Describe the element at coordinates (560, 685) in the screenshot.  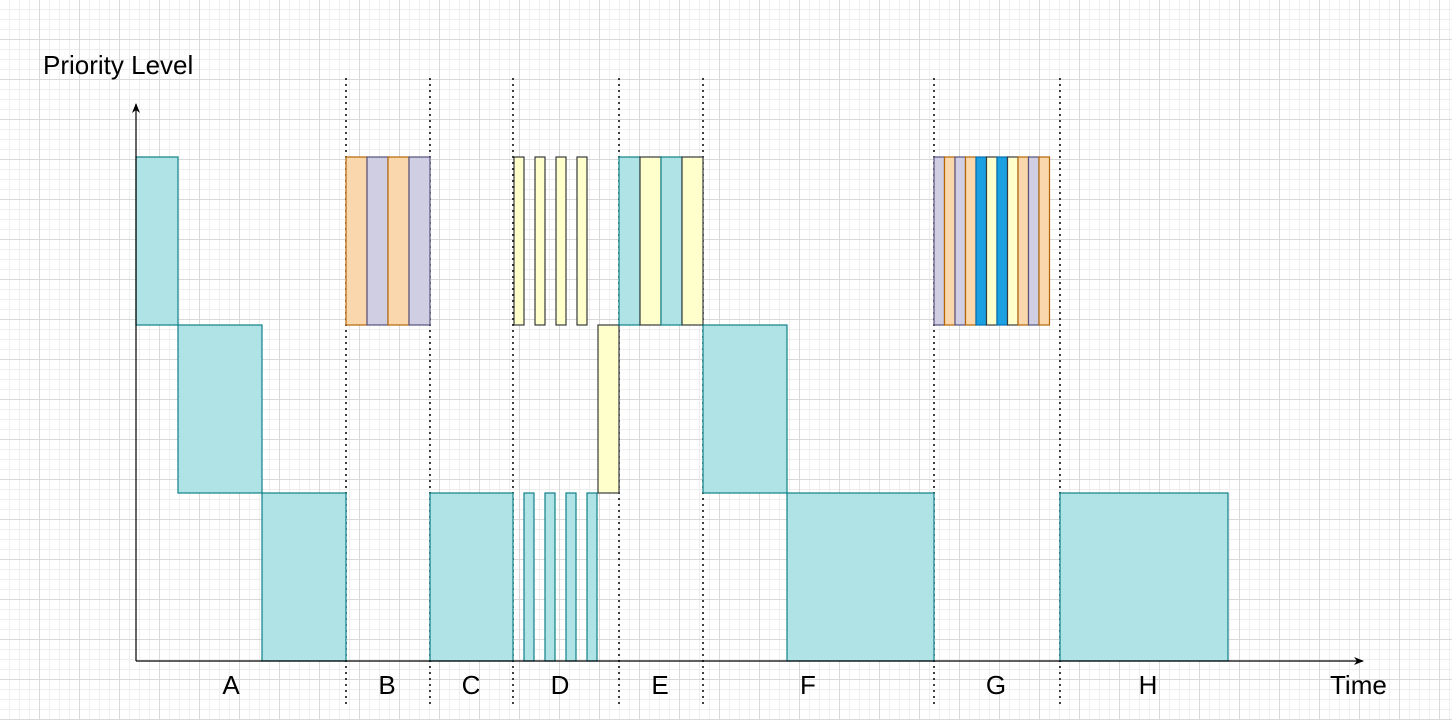
I see `segment-label-d: D` at that location.